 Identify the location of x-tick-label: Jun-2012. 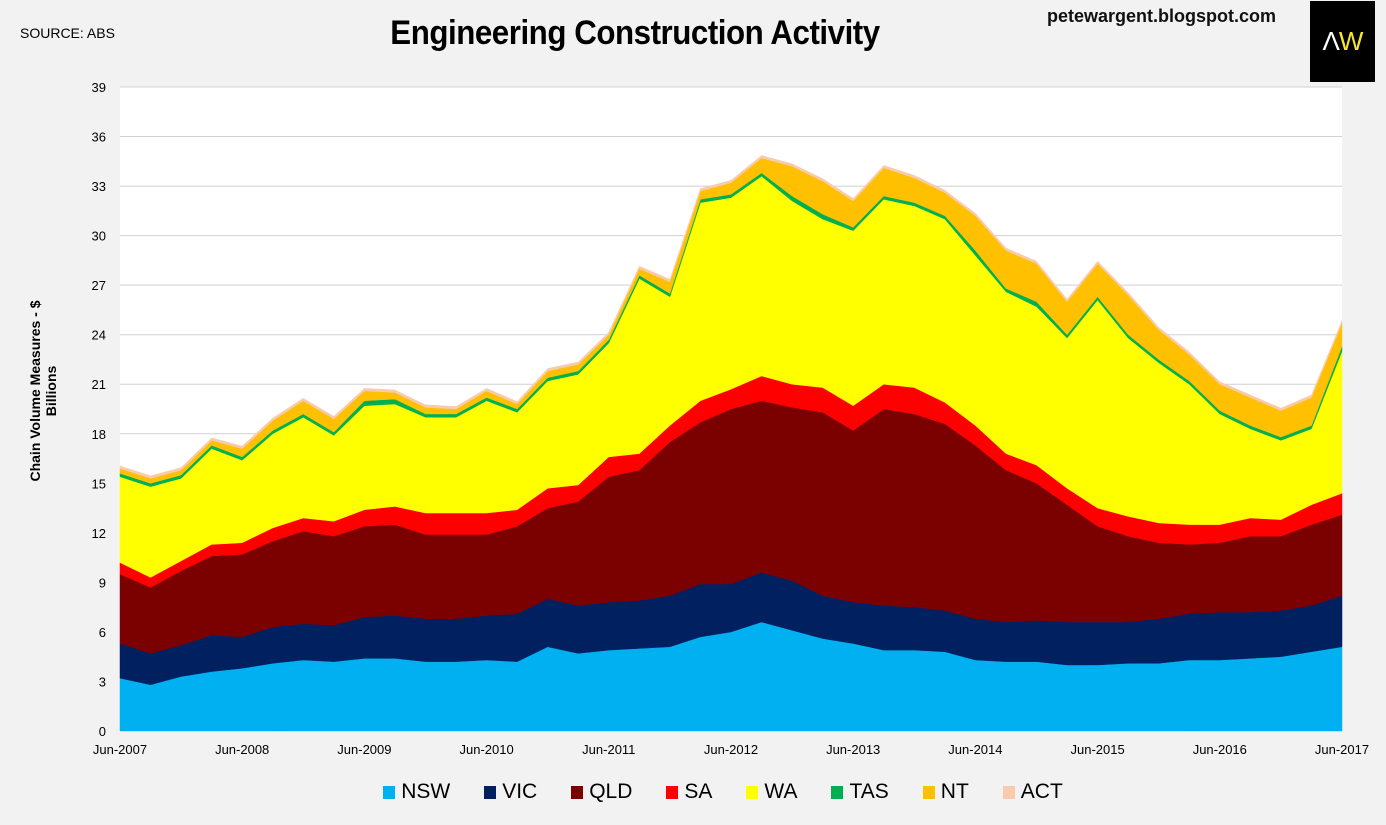
(731, 749).